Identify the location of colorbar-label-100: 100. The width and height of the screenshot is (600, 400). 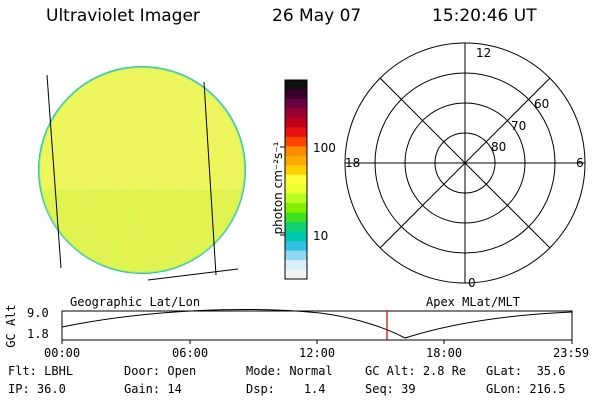
(324, 148).